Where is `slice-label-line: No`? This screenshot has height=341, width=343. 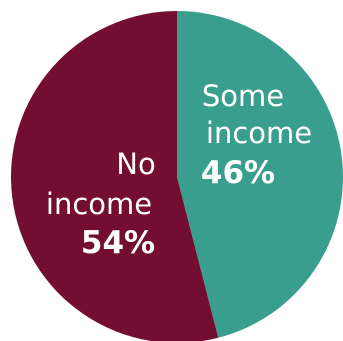 slice-label-line: No is located at coordinates (135, 164).